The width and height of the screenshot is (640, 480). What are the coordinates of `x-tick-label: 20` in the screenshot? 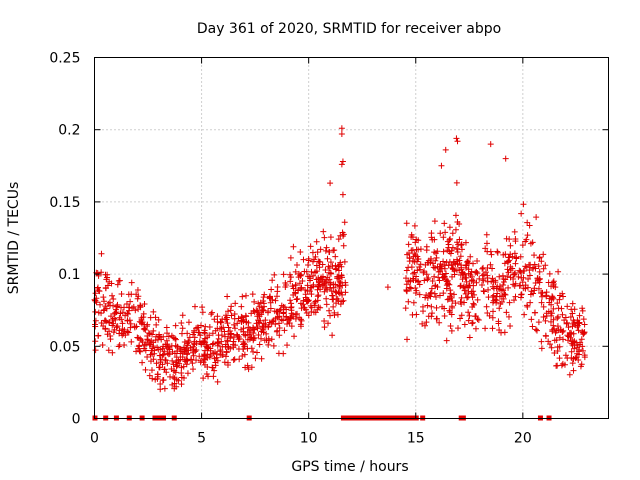 It's located at (523, 439).